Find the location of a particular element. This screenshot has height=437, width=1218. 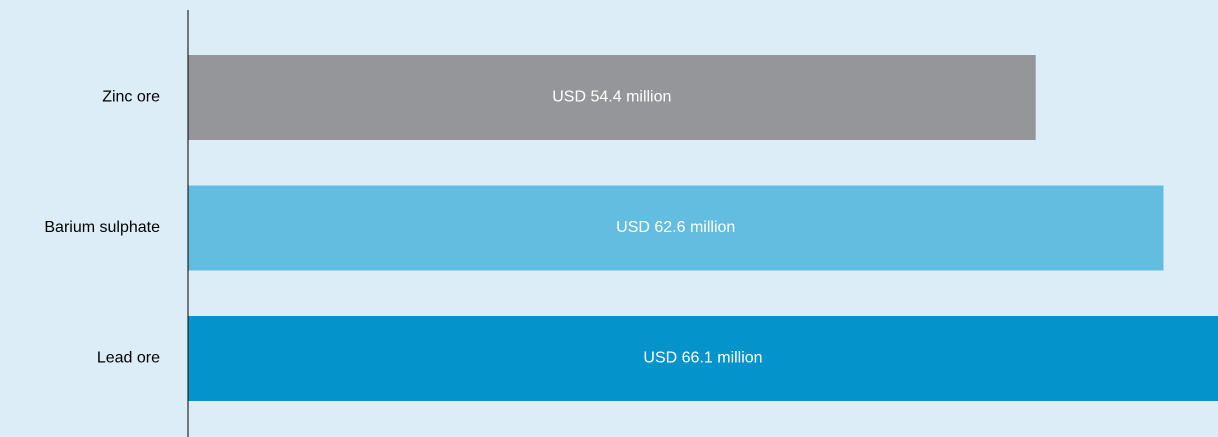

value-label: USD 62.6 million is located at coordinates (675, 227).